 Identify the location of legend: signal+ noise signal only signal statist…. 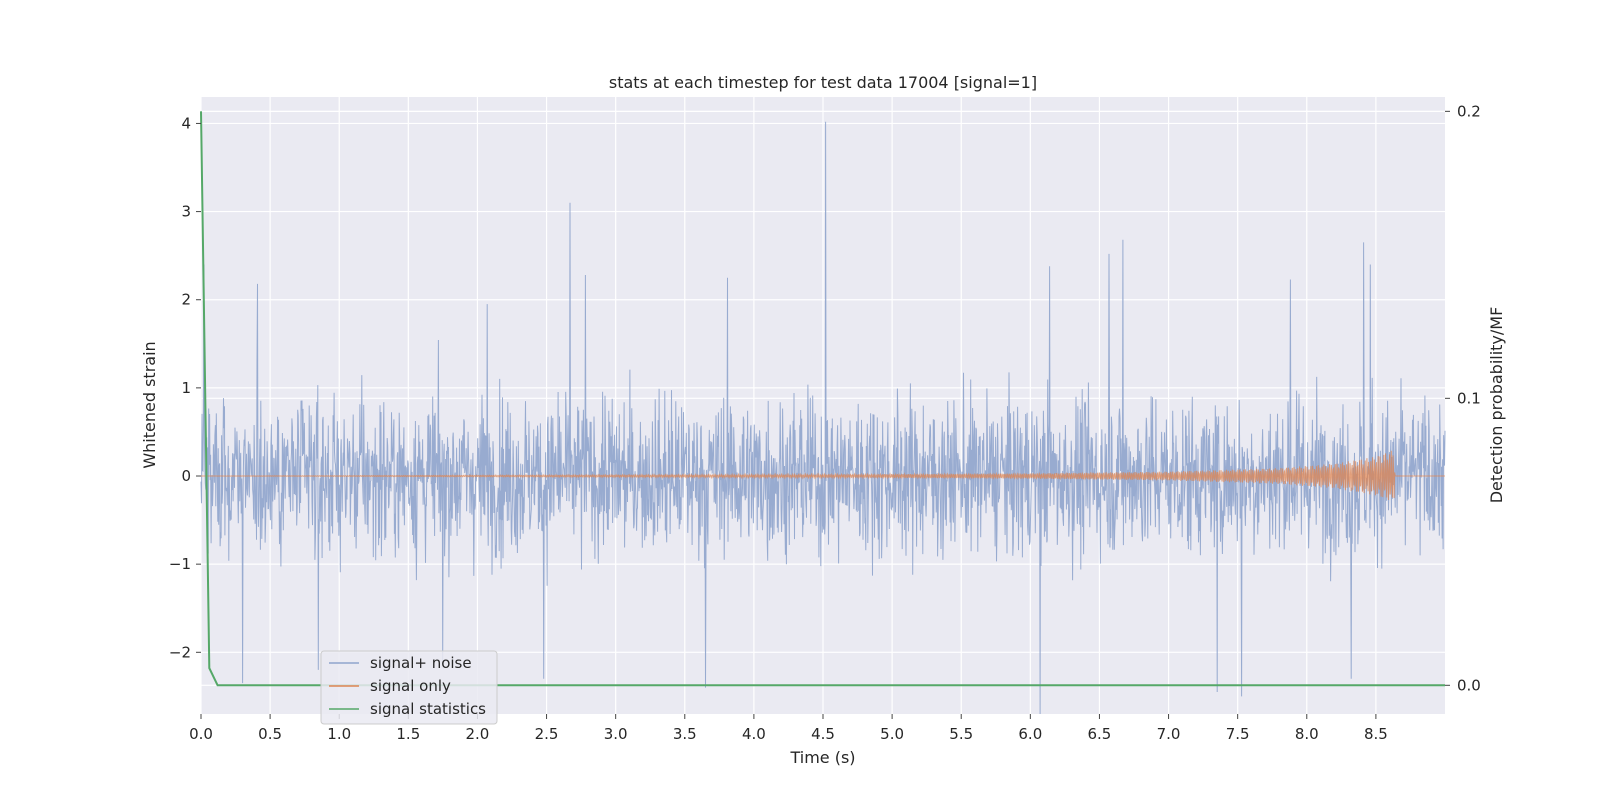
(409, 687).